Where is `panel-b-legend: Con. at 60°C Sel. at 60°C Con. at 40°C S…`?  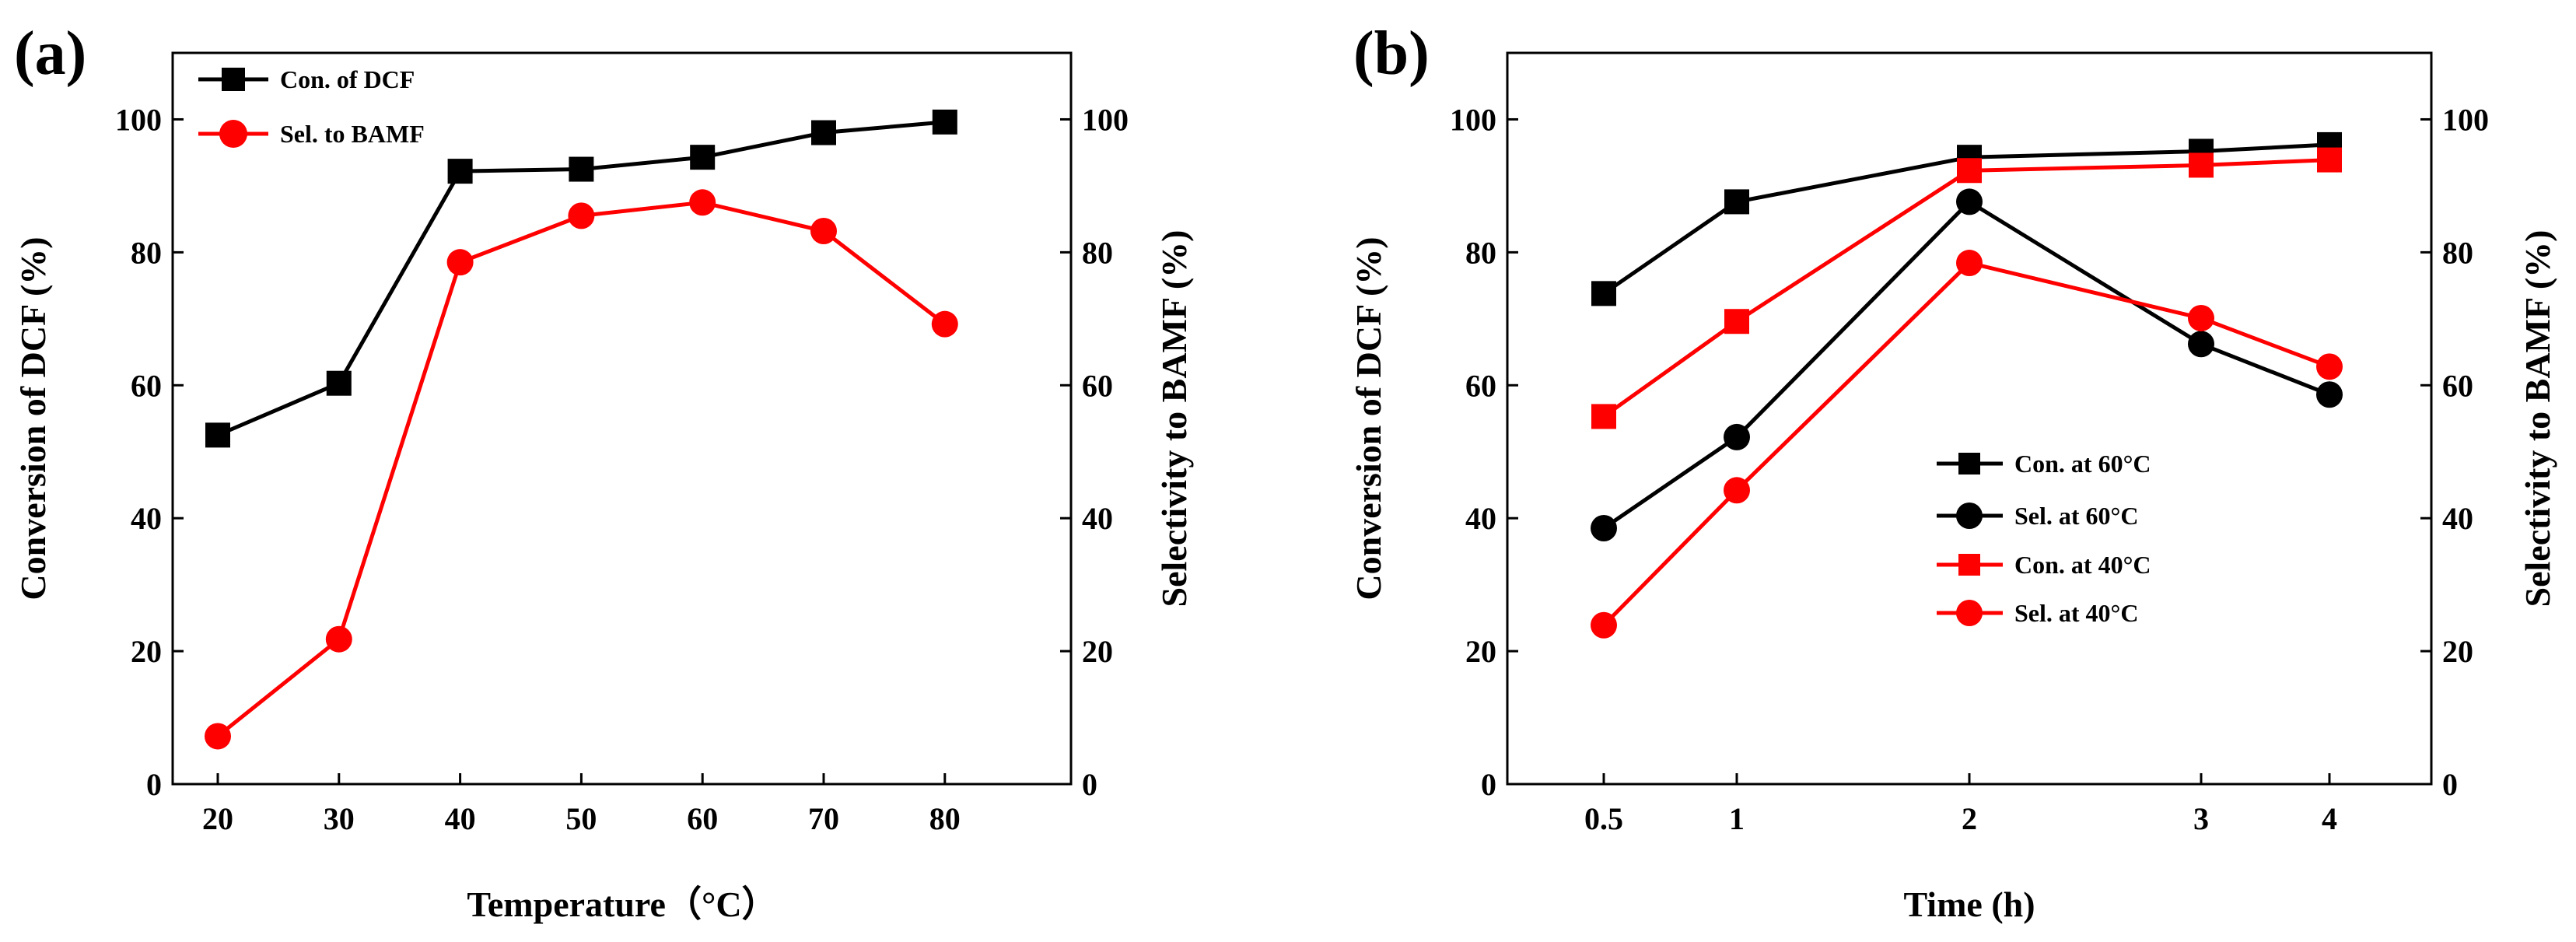 panel-b-legend: Con. at 60°C Sel. at 60°C Con. at 40°C S… is located at coordinates (2044, 539).